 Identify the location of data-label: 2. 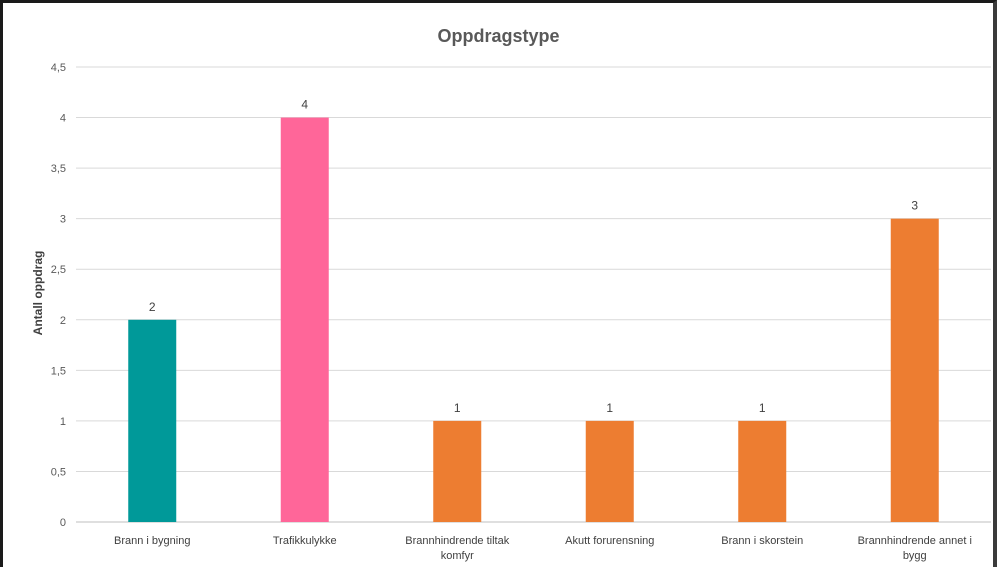
(152, 307).